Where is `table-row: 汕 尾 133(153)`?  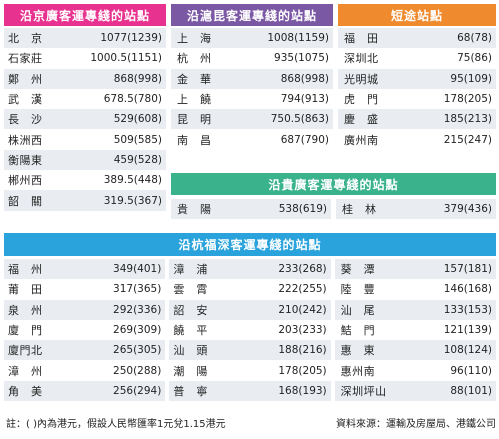 table-row: 汕 尾 133(153) is located at coordinates (415, 309).